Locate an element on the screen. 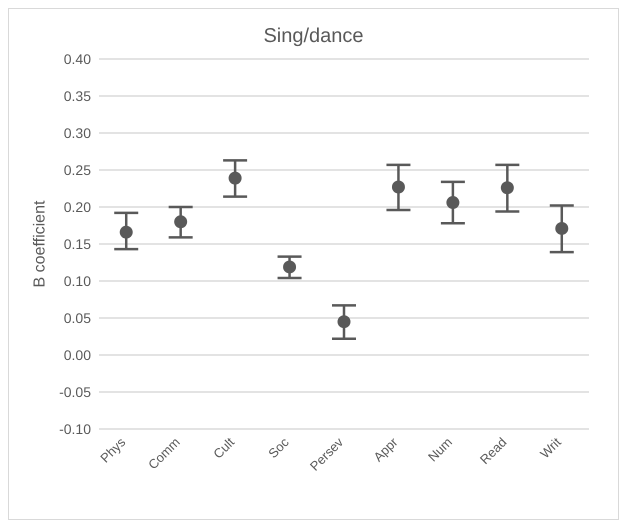 The height and width of the screenshot is (528, 627). y-tick-label: 0.40 is located at coordinates (78, 58).